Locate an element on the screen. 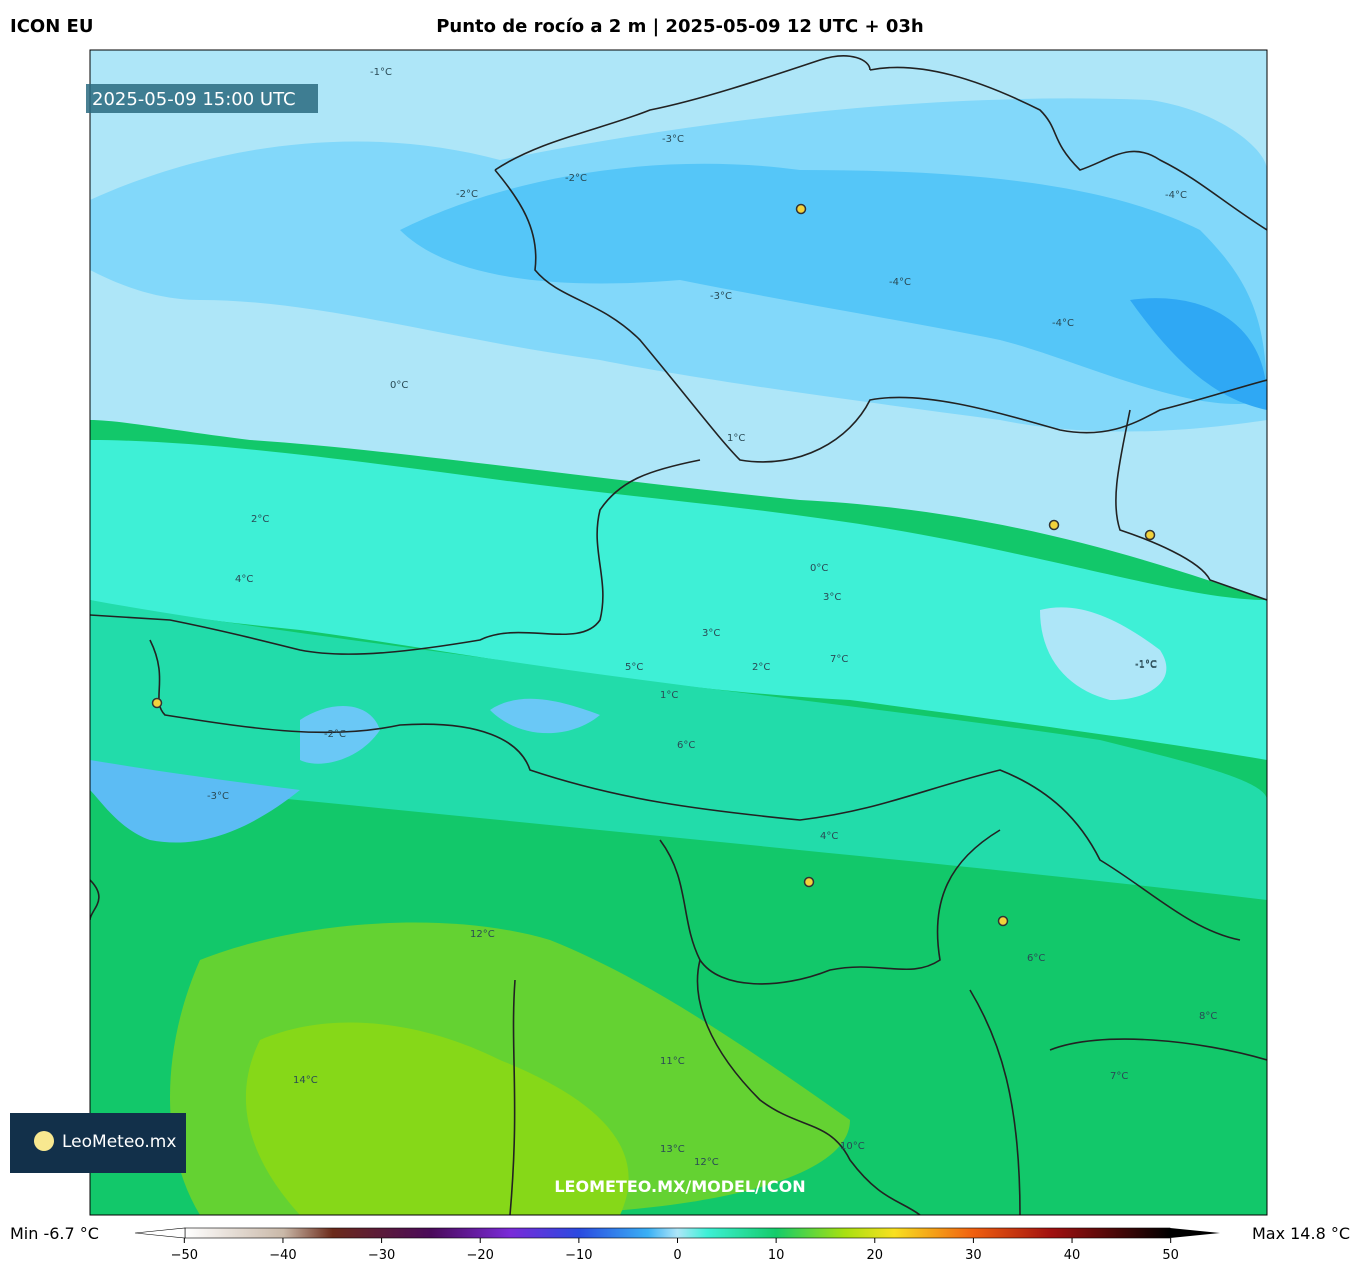 The width and height of the screenshot is (1360, 1267). colorbar-tick-label: 20 is located at coordinates (874, 1255).